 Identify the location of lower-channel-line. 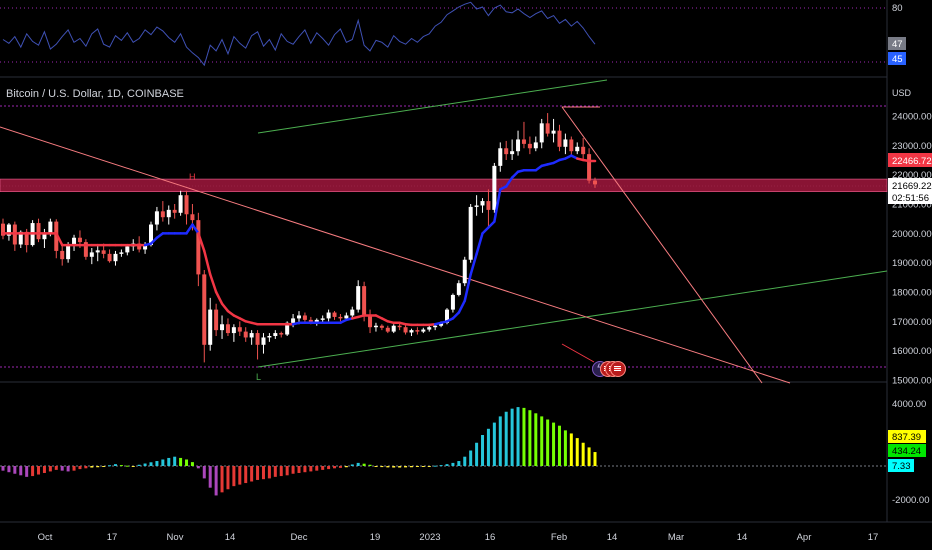
(572, 319).